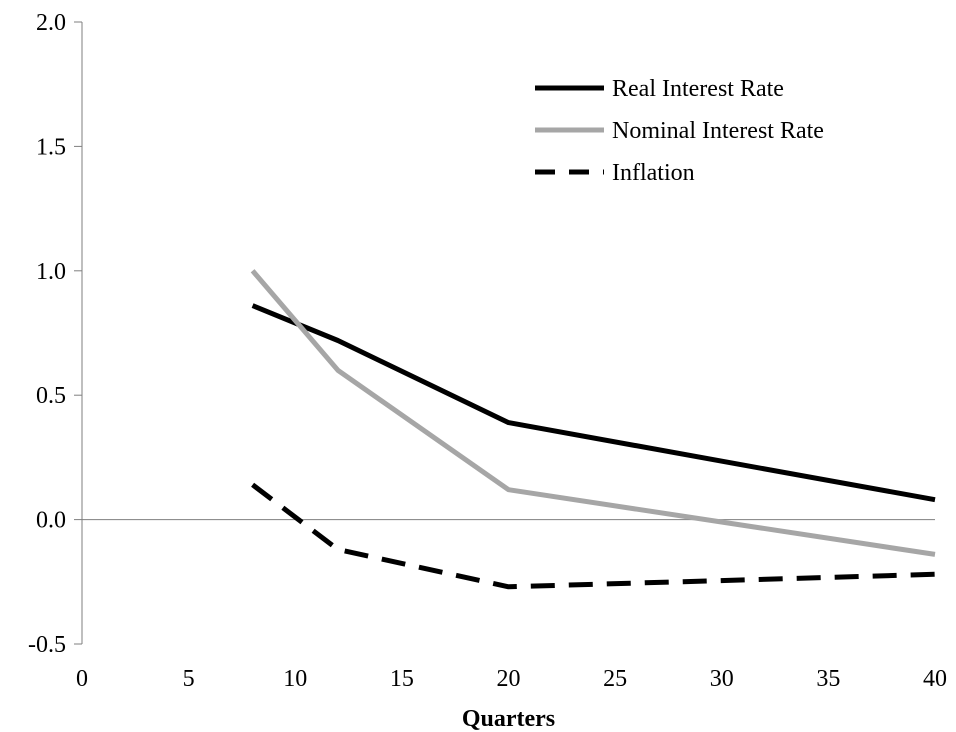 The width and height of the screenshot is (956, 732). What do you see at coordinates (653, 173) in the screenshot?
I see `legend-label-3: Inflation` at bounding box center [653, 173].